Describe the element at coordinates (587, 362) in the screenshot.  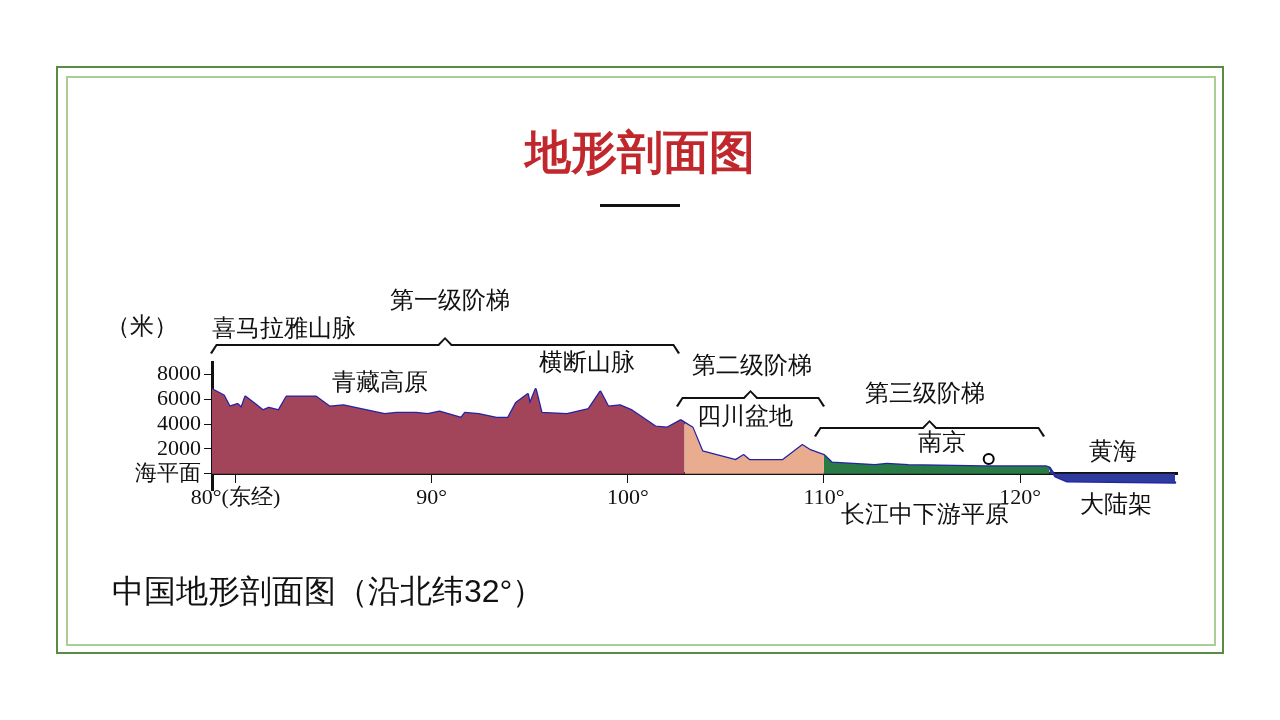
I see `annotation: 横断山脉` at that location.